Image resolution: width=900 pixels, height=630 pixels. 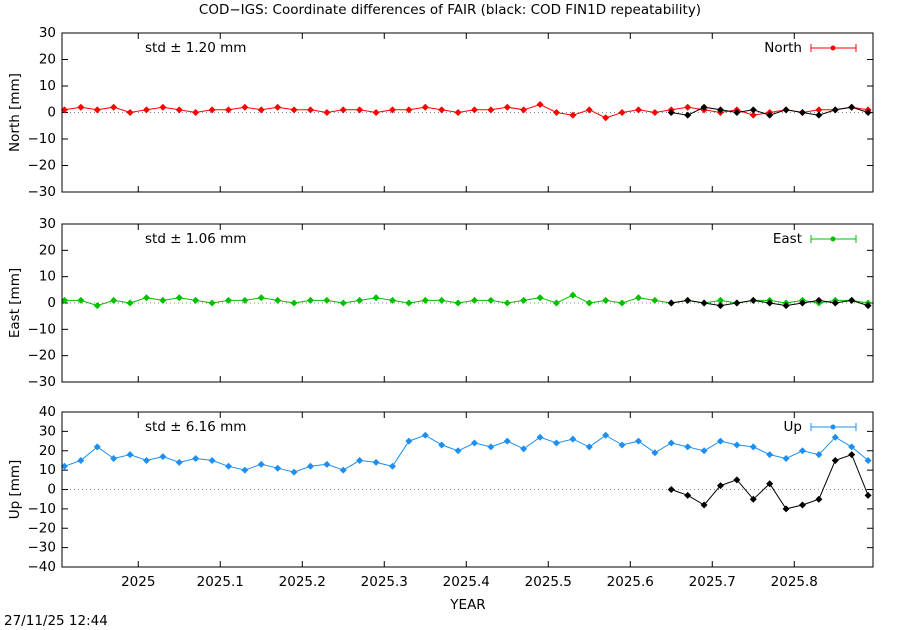 I want to click on legend-label: East, so click(x=787, y=239).